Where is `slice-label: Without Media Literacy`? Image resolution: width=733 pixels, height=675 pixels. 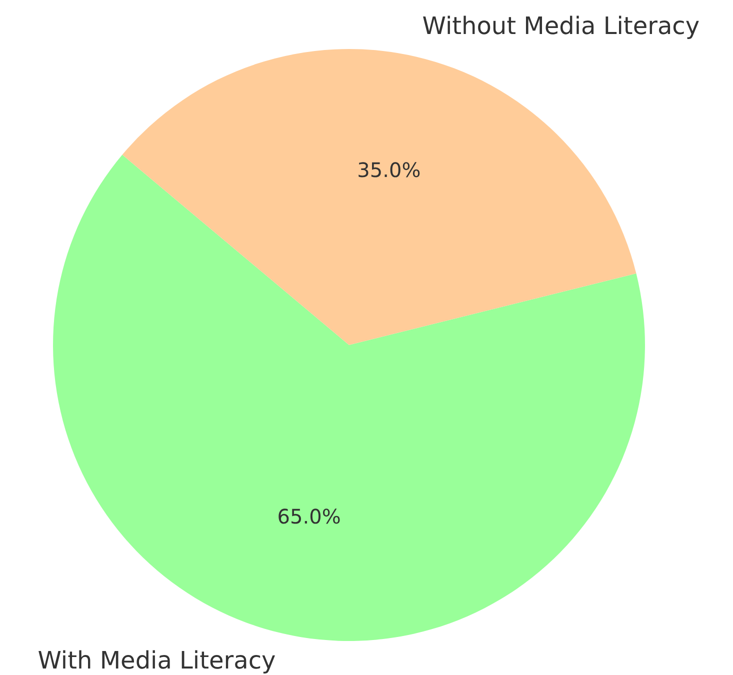
slice-label: Without Media Literacy is located at coordinates (561, 26).